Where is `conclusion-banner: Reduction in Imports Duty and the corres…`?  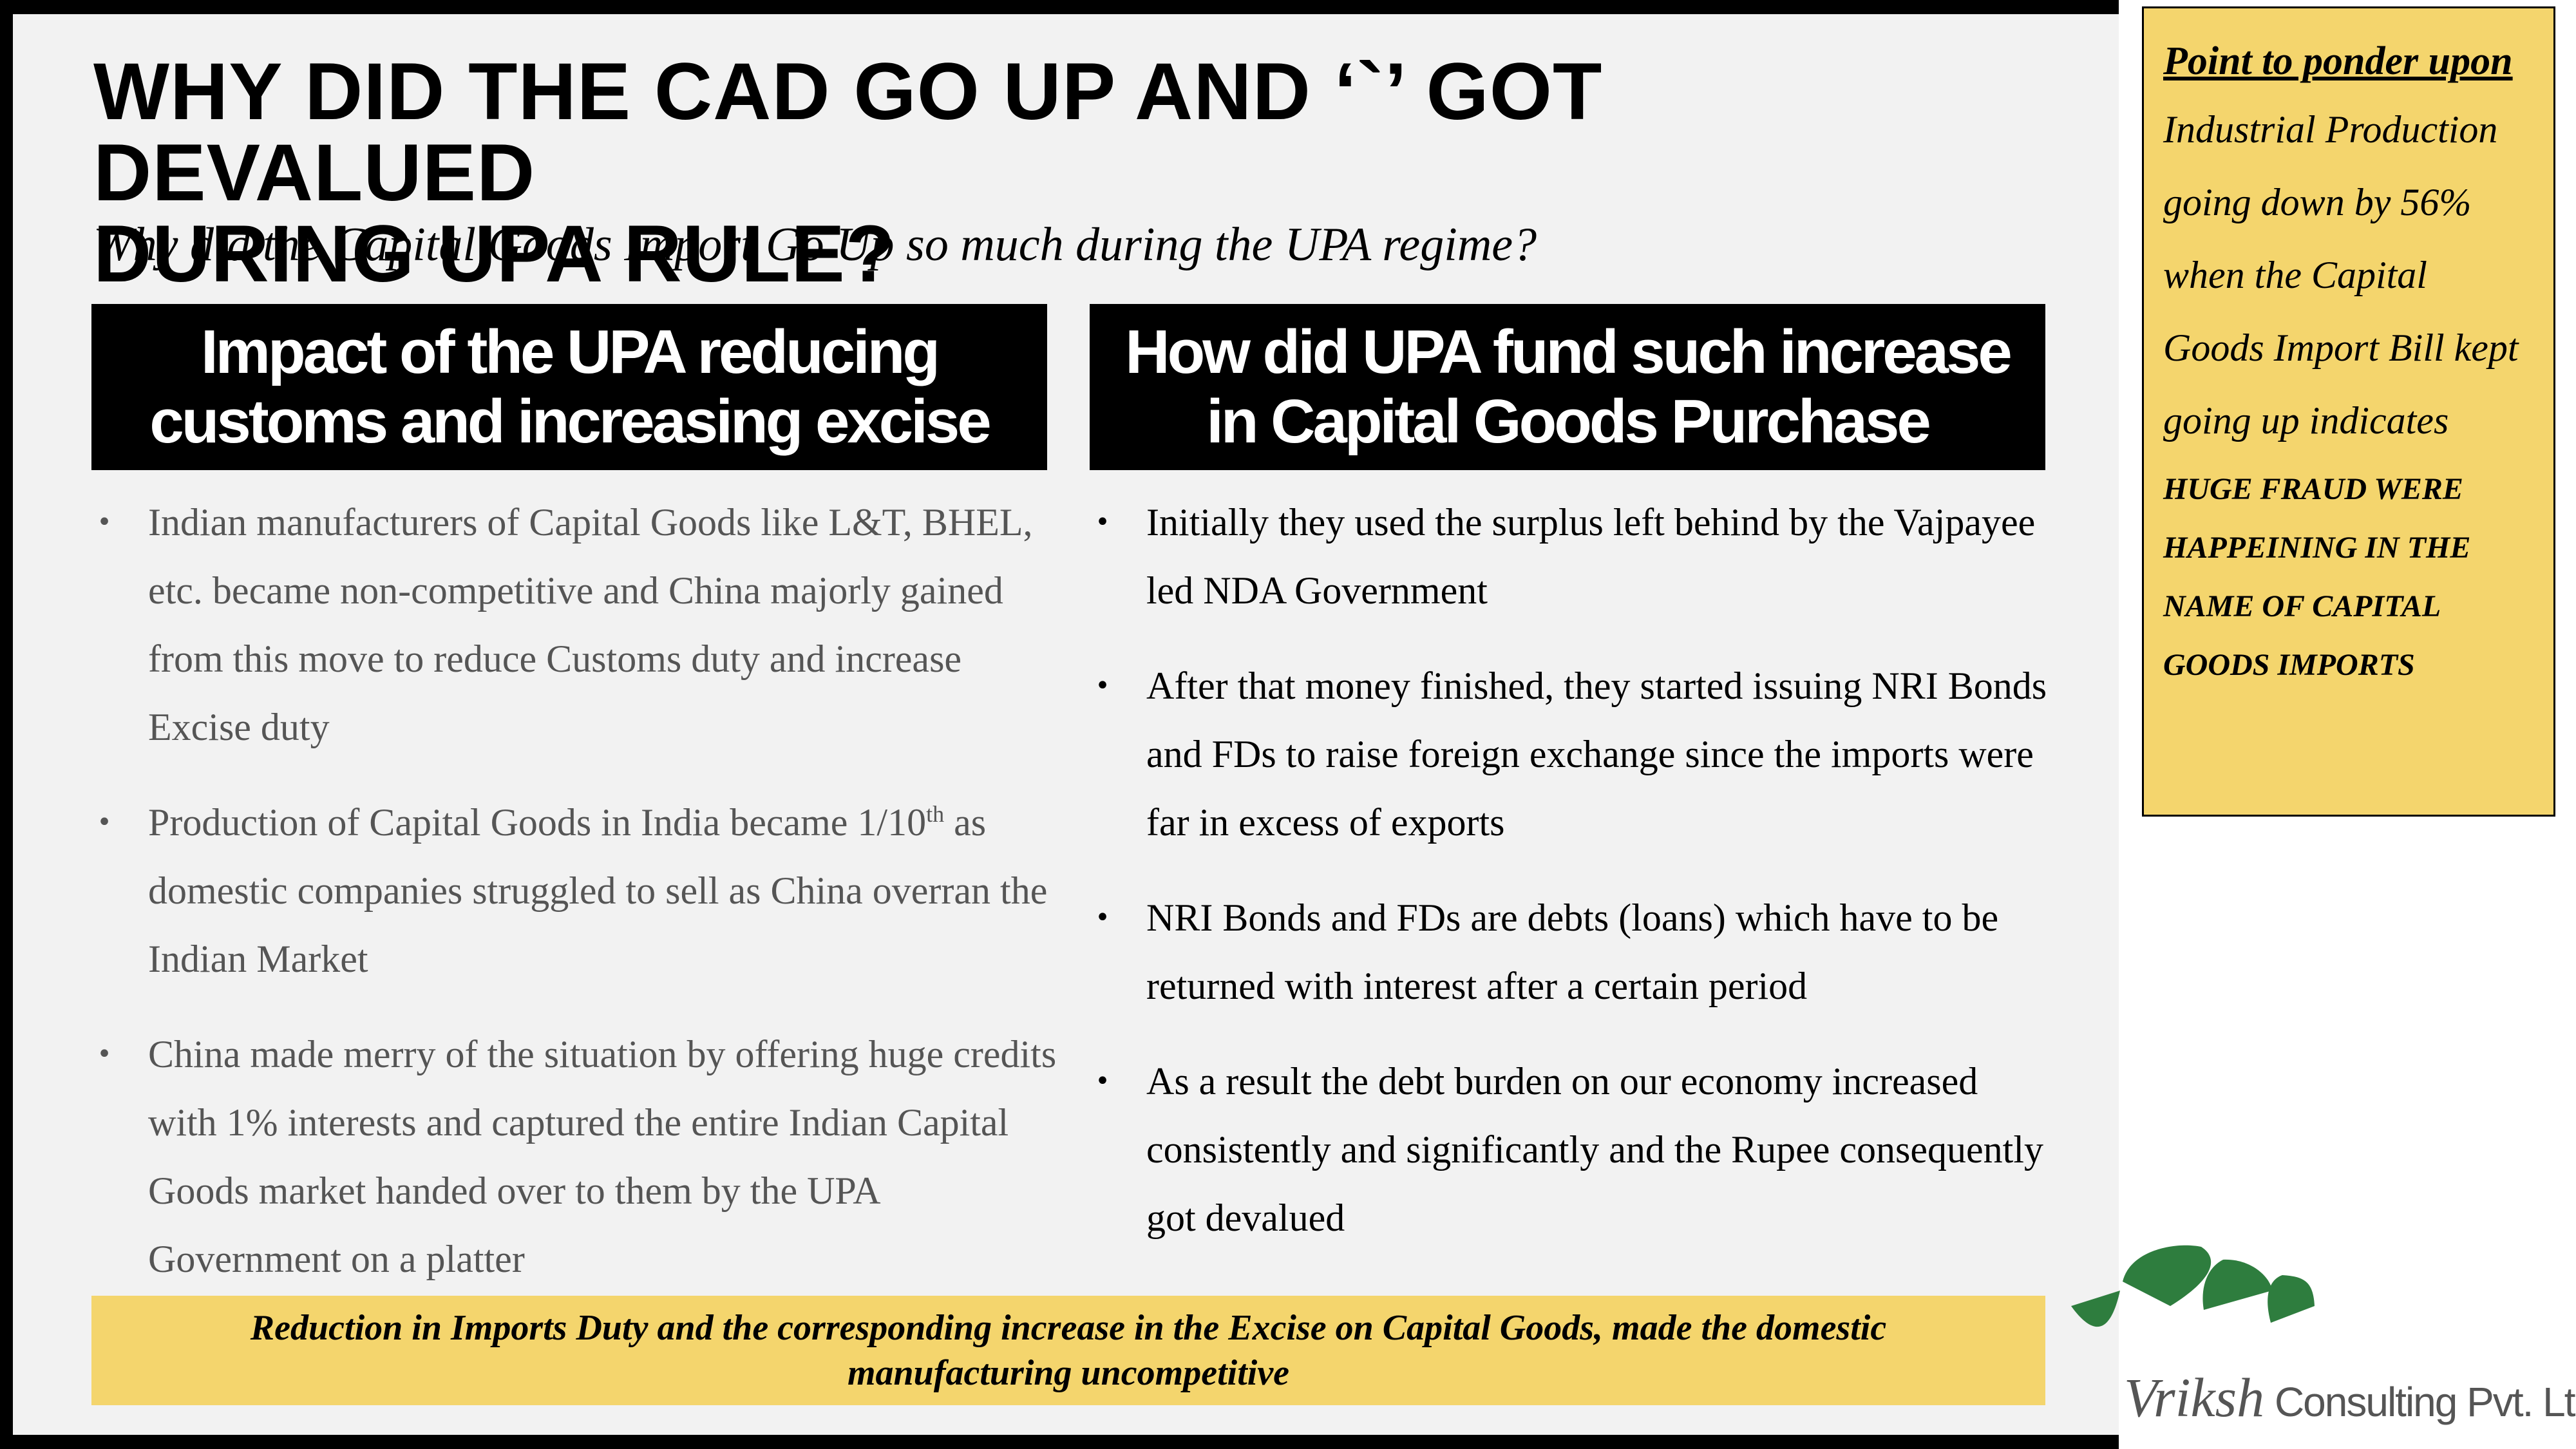
conclusion-banner: Reduction in Imports Duty and the corres… is located at coordinates (1068, 1351).